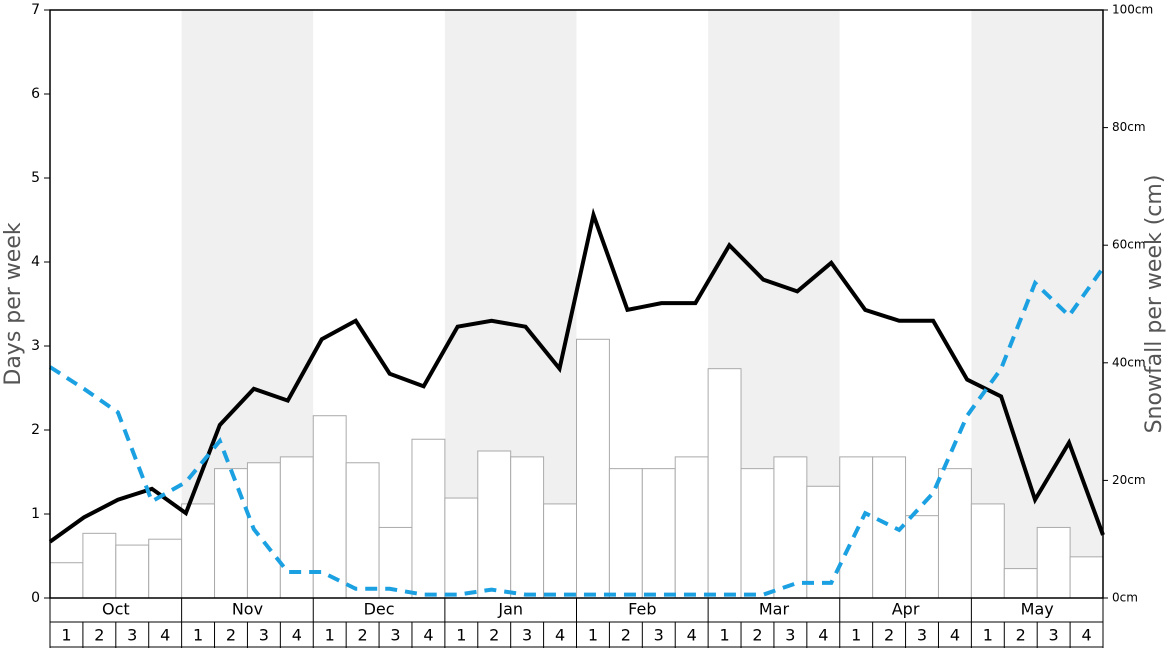 Image resolution: width=1168 pixels, height=648 pixels. What do you see at coordinates (247, 609) in the screenshot?
I see `month-label: Nov` at bounding box center [247, 609].